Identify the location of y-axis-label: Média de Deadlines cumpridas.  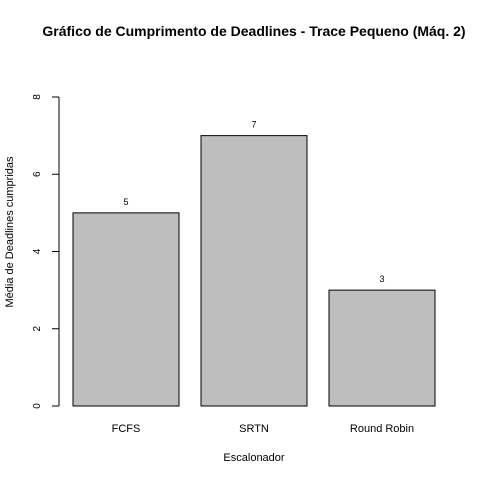
(10, 232).